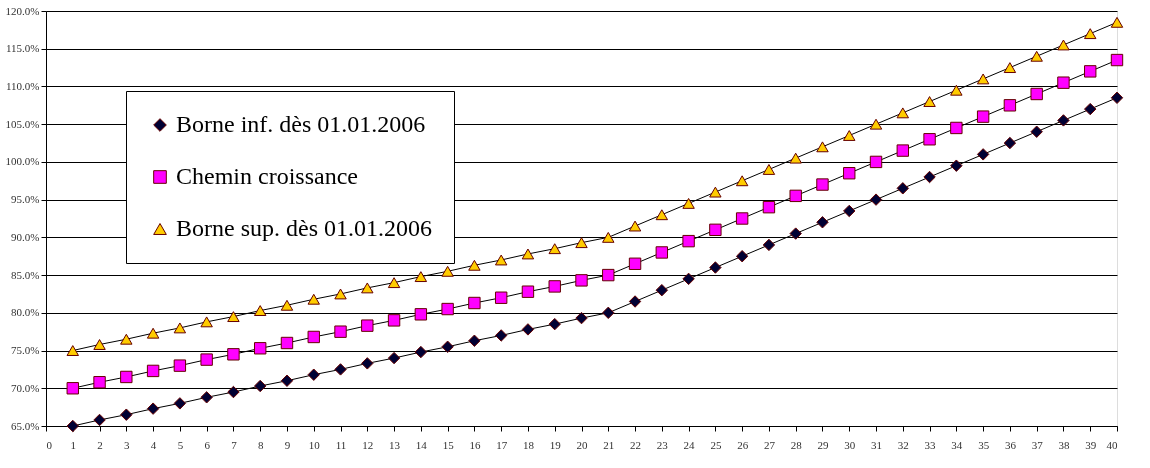 The height and width of the screenshot is (468, 1150). Describe the element at coordinates (689, 444) in the screenshot. I see `x-tick-label: 24` at that location.